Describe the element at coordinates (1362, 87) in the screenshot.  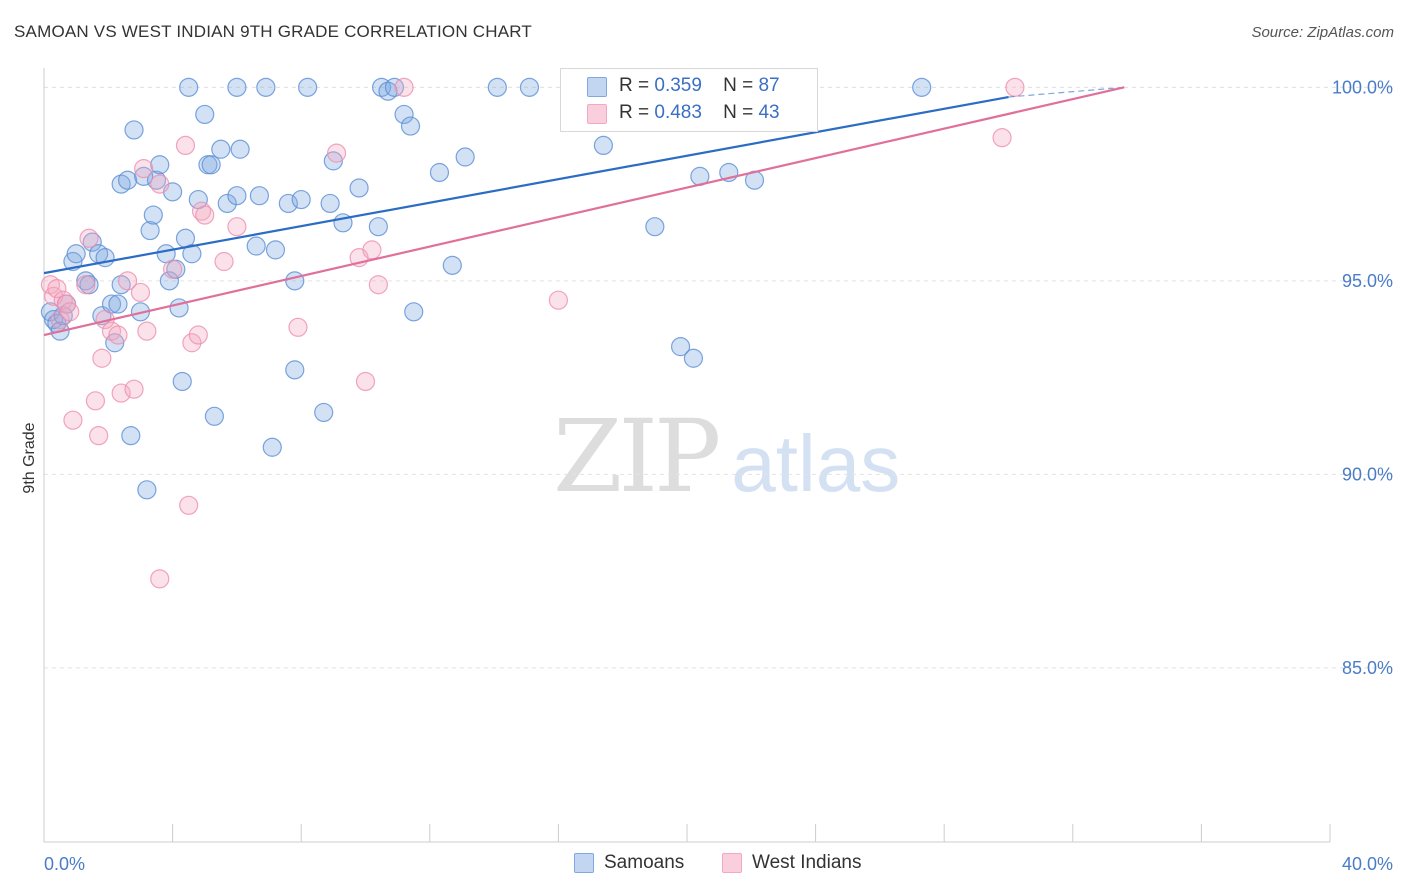
I see `y-tick-label: 100.0%` at that location.